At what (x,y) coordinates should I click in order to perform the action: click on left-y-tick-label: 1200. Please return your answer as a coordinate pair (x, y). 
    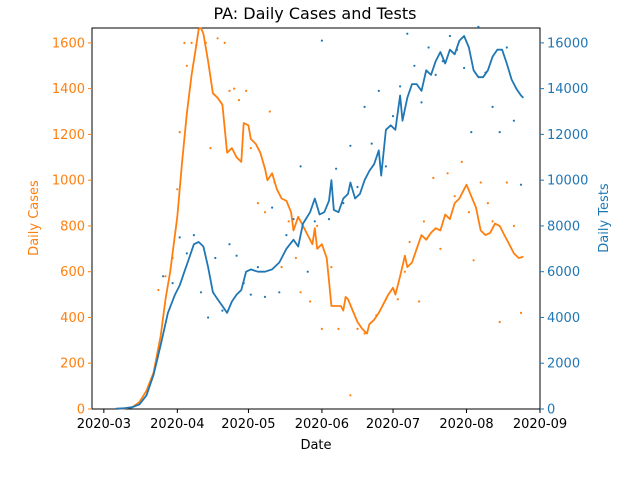
    Looking at the image, I should click on (68, 135).